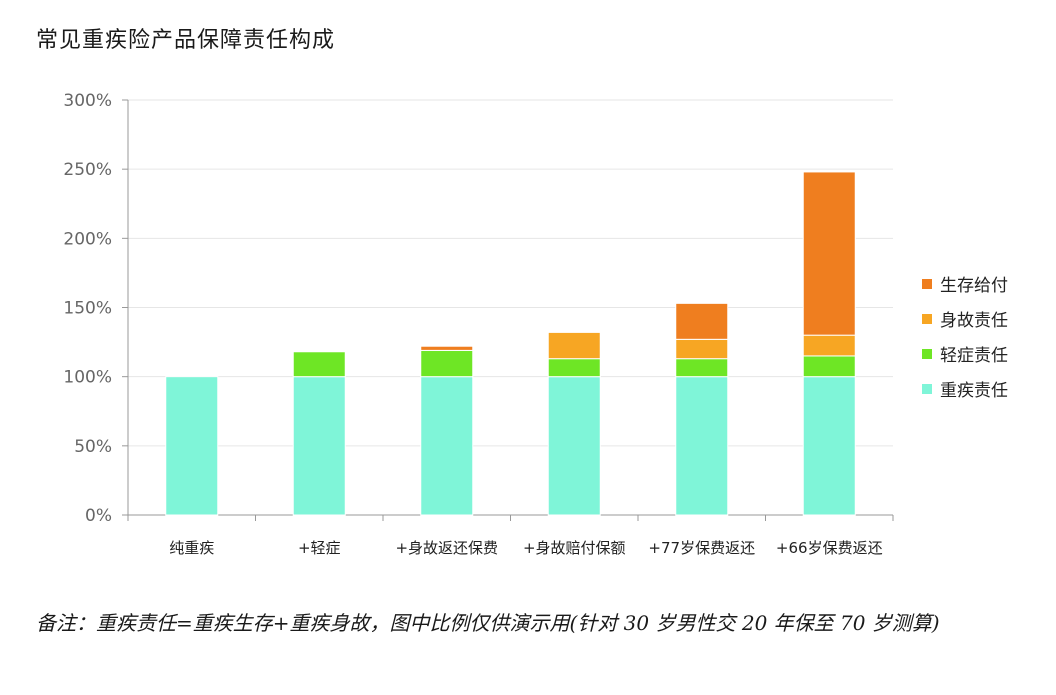 The width and height of the screenshot is (1056, 695). Describe the element at coordinates (93, 447) in the screenshot. I see `y-tick-label: 50%` at that location.